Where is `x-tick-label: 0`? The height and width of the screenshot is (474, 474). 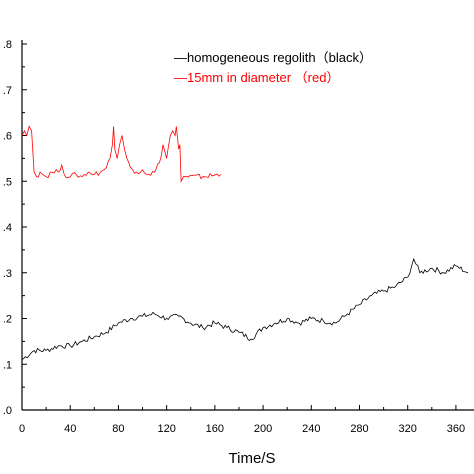
x-tick-label: 0 is located at coordinates (22, 429).